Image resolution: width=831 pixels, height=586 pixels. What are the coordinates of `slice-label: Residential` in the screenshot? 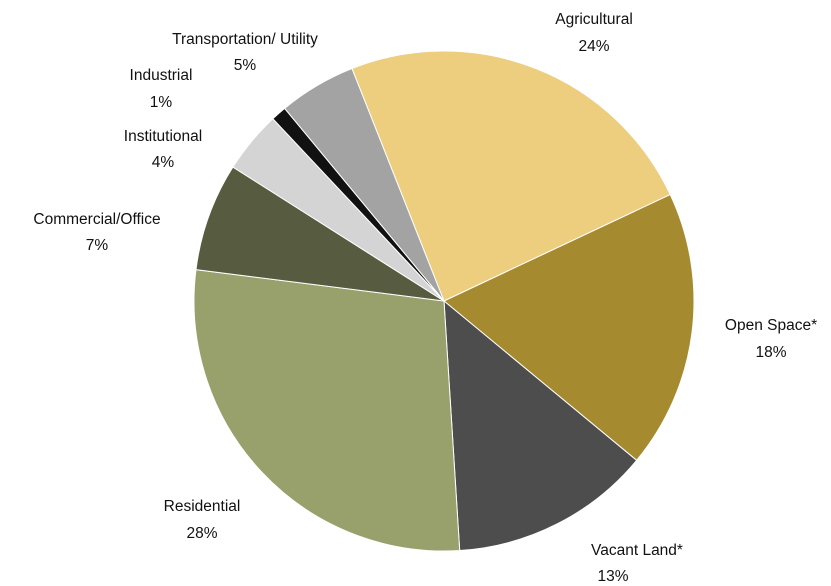 It's located at (202, 506).